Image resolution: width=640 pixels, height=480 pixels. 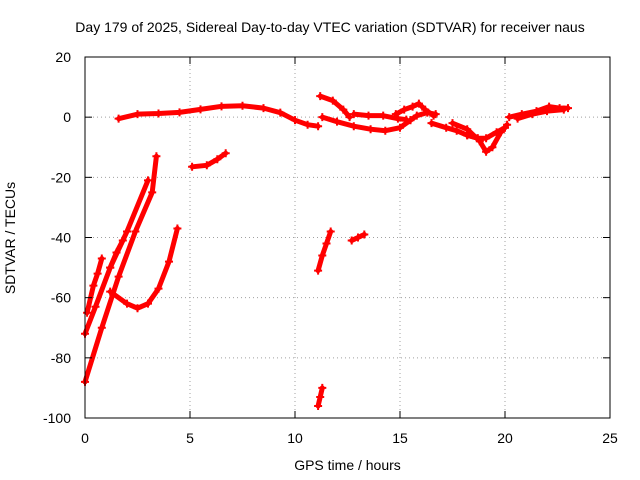 What do you see at coordinates (505, 438) in the screenshot?
I see `x-tick-label: 20` at bounding box center [505, 438].